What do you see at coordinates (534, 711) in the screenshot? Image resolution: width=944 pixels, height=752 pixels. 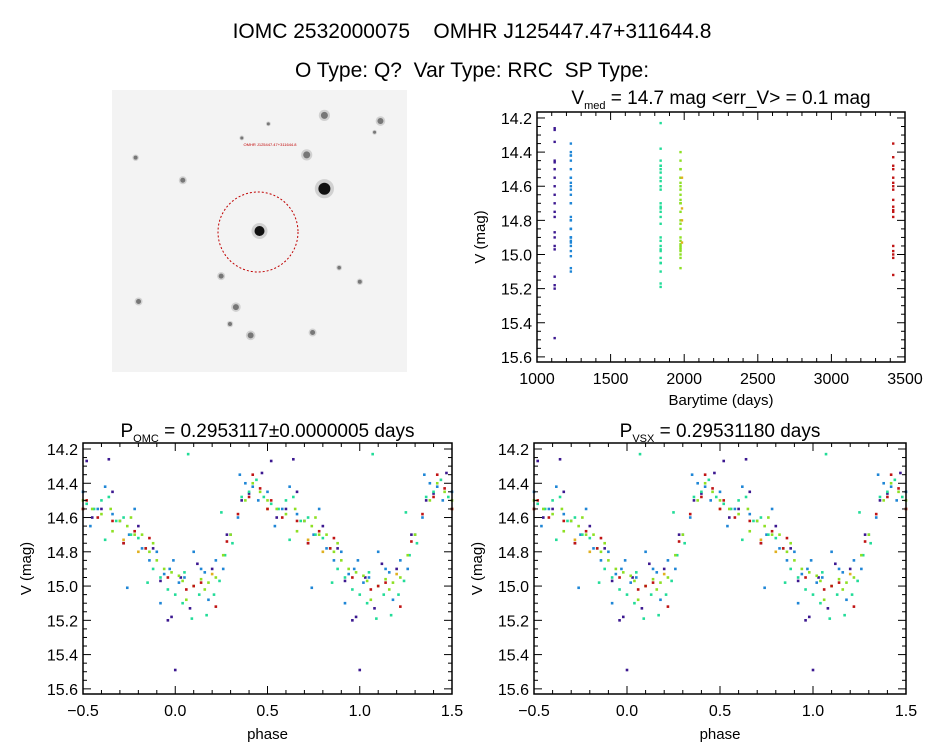 I see `x-tick-label: −0.5` at bounding box center [534, 711].